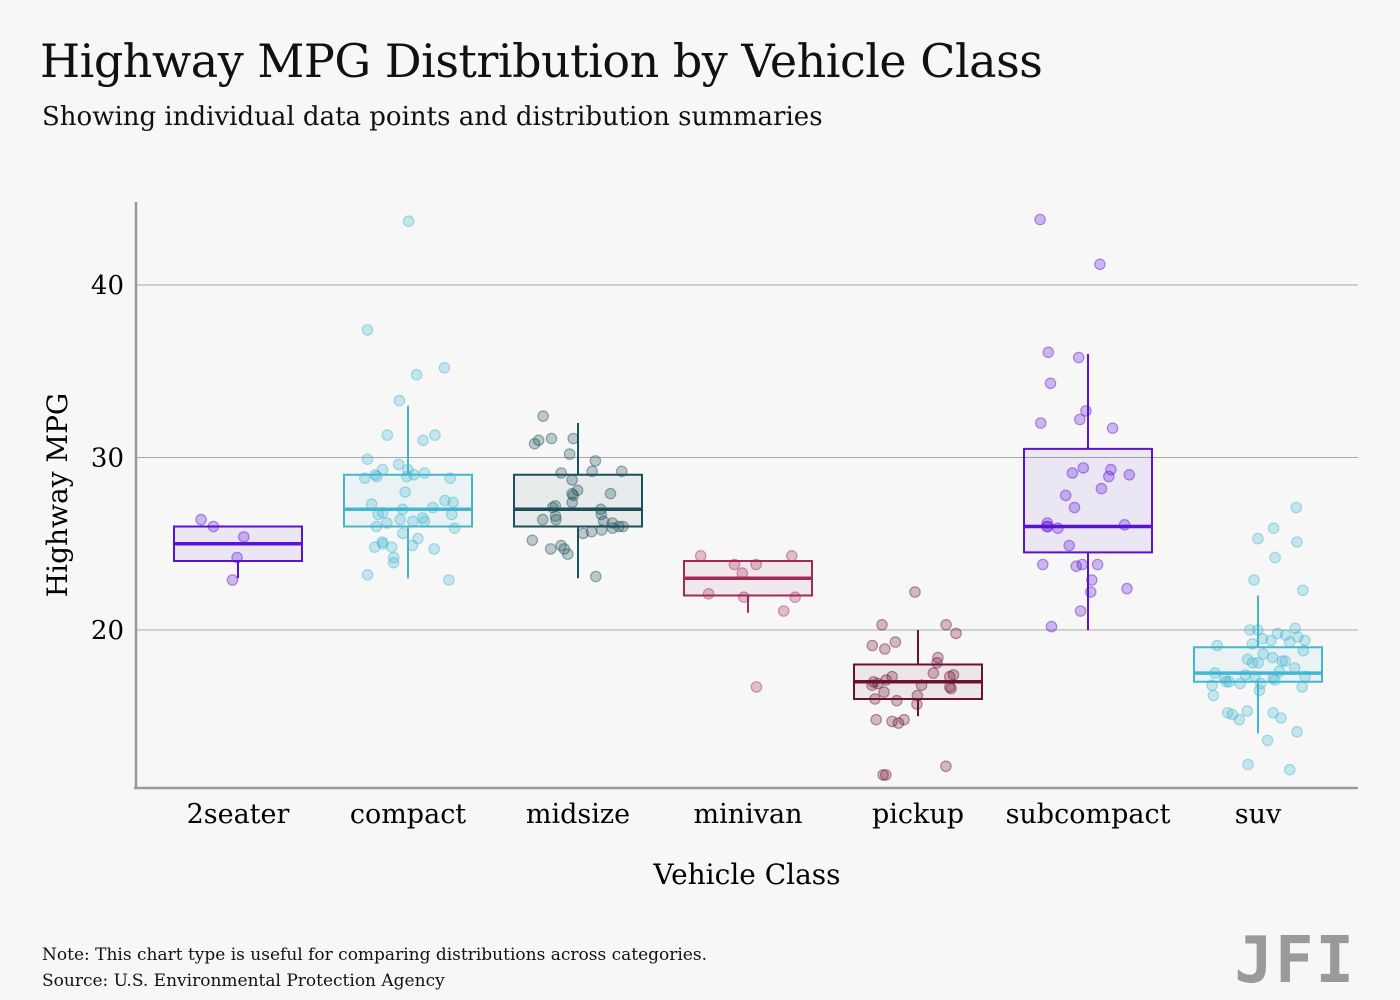  I want to click on y-tick-label: 20, so click(107, 631).